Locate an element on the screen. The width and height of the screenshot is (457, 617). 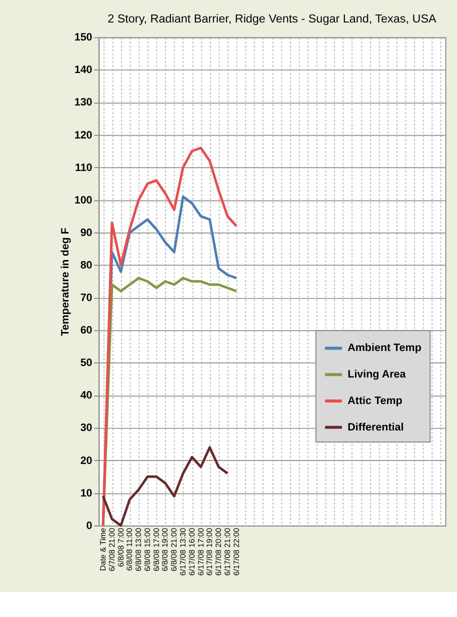
x-tick-label: 6/17/08 17:00 is located at coordinates (201, 551).